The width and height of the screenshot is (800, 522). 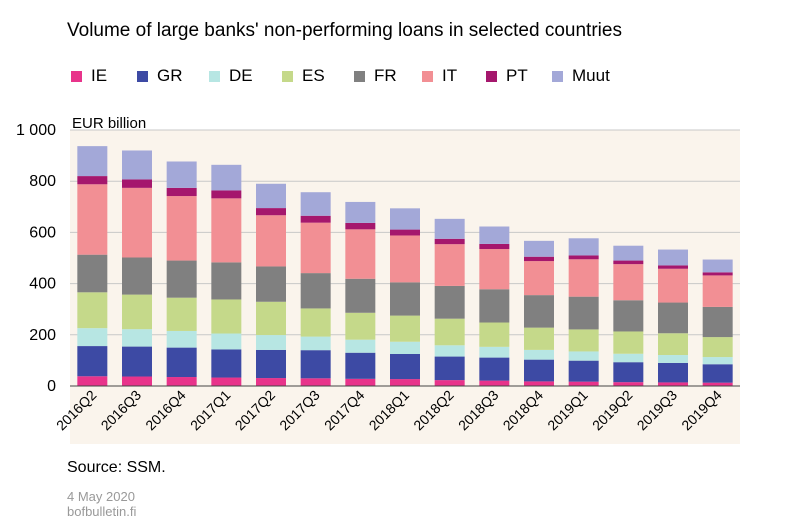 What do you see at coordinates (76, 76) in the screenshot?
I see `legend-swatch-ie` at bounding box center [76, 76].